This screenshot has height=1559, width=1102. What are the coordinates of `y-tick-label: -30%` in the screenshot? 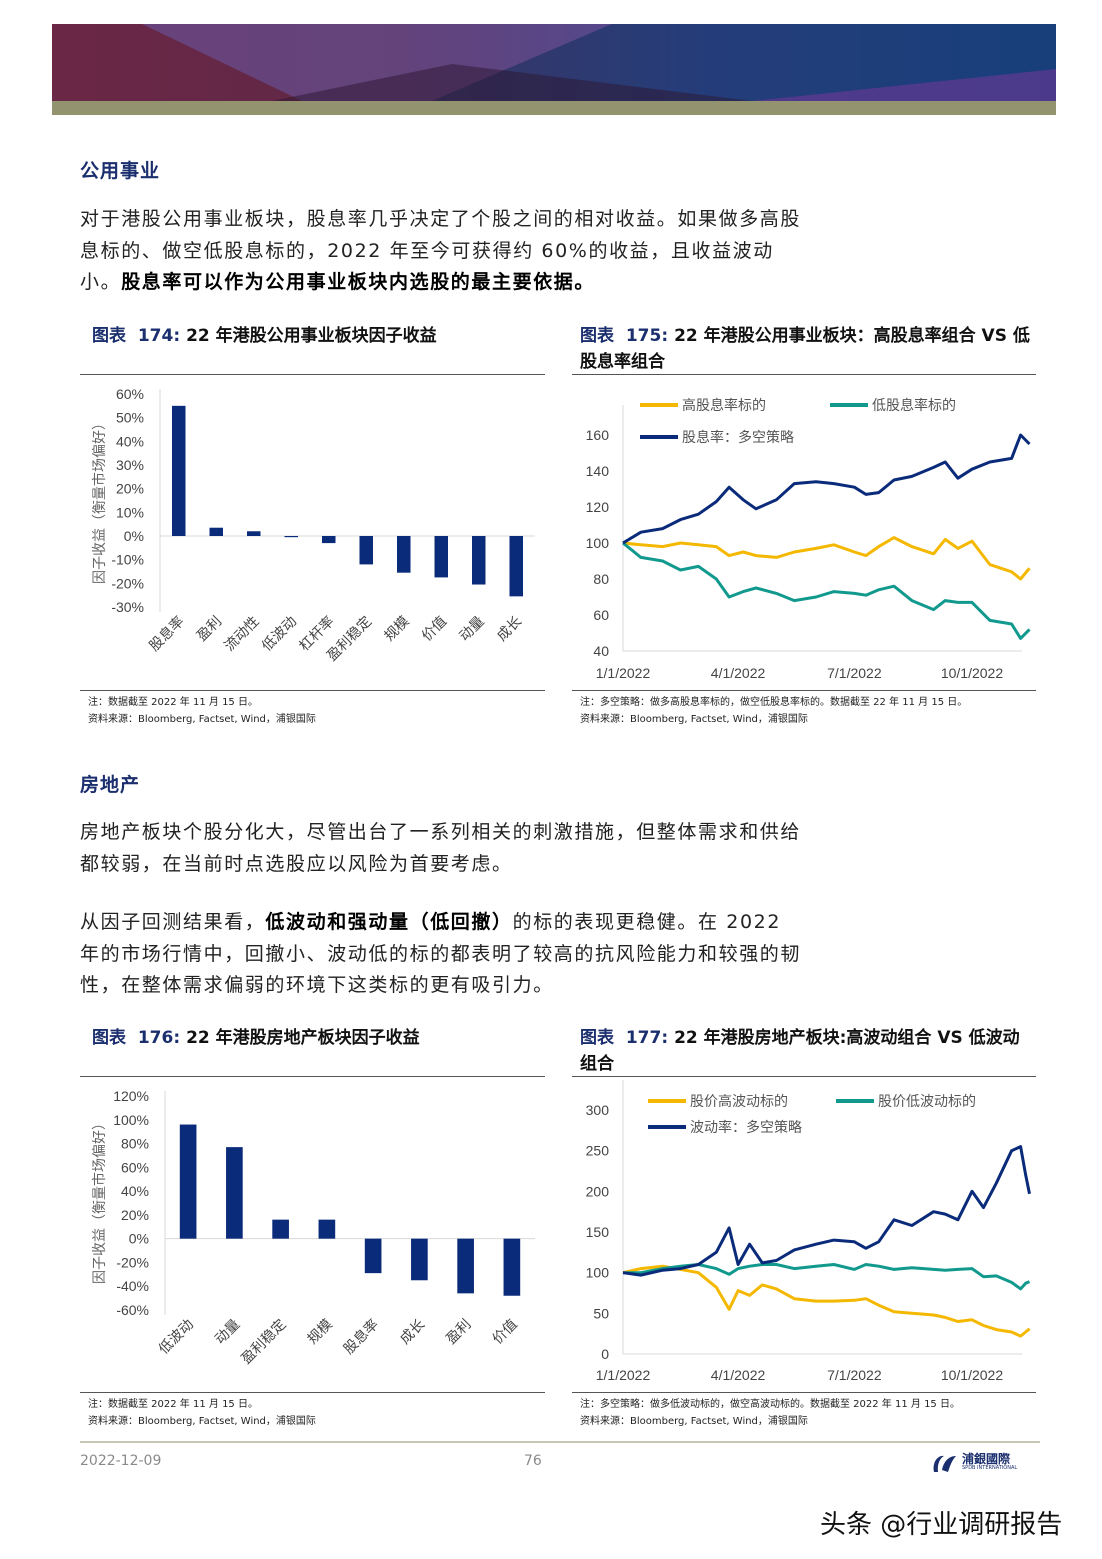 It's located at (127, 607).